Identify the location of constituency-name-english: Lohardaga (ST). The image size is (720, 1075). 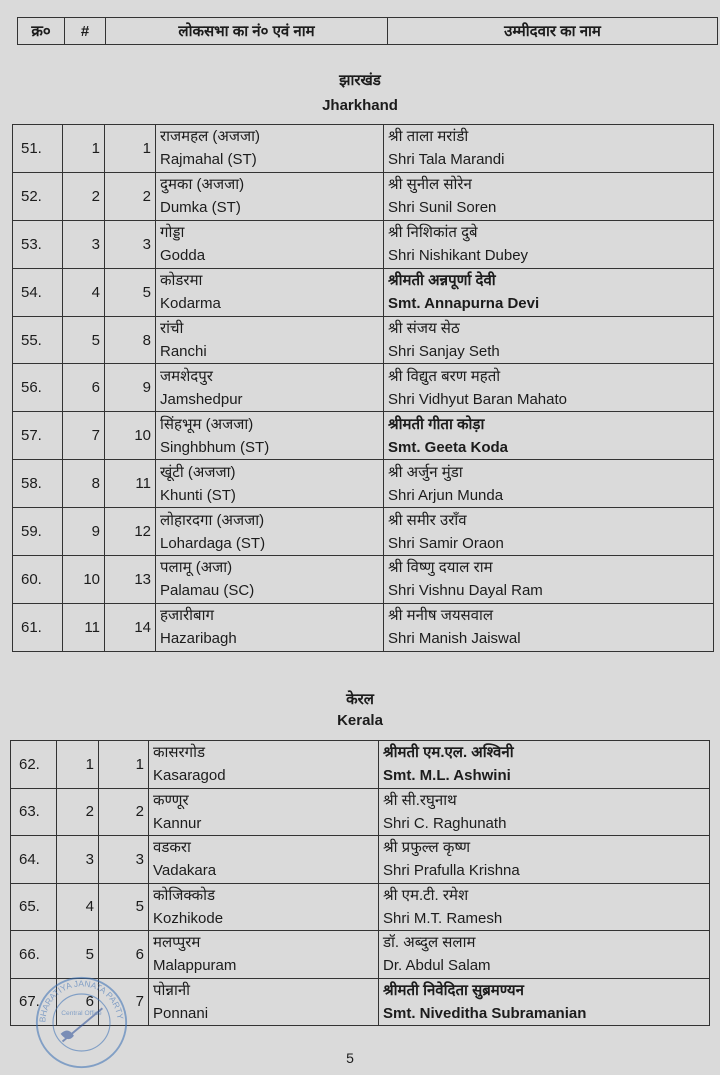
(213, 543).